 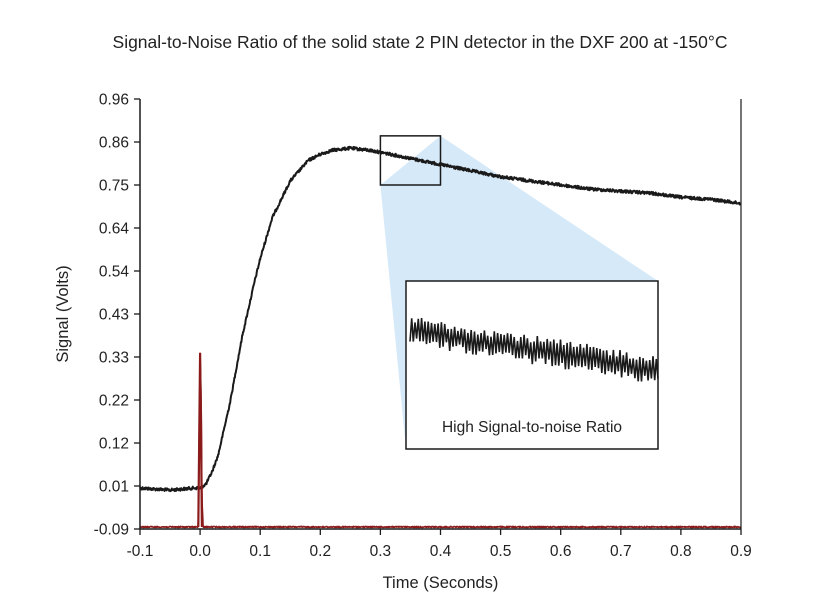 What do you see at coordinates (114, 444) in the screenshot?
I see `y-tick-label: 0.12` at bounding box center [114, 444].